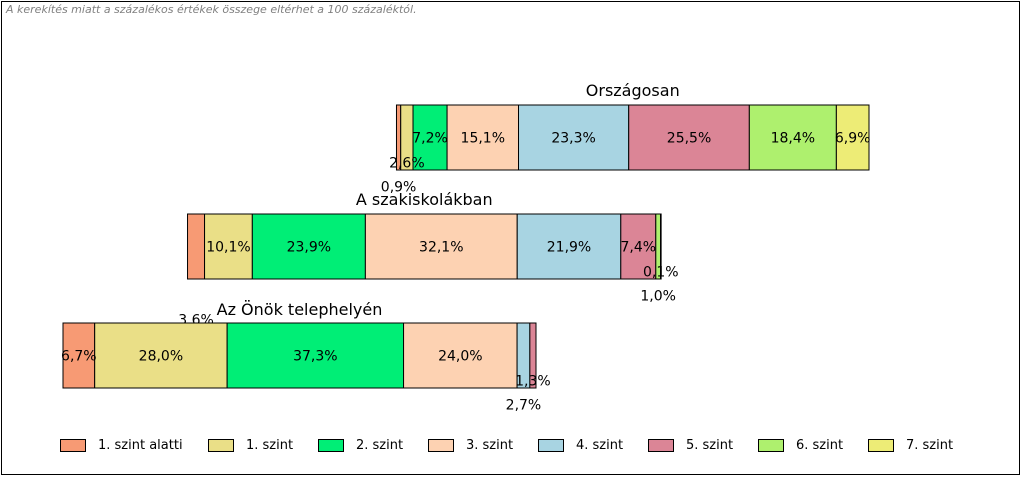  I want to click on data-label: 0,1%, so click(661, 273).